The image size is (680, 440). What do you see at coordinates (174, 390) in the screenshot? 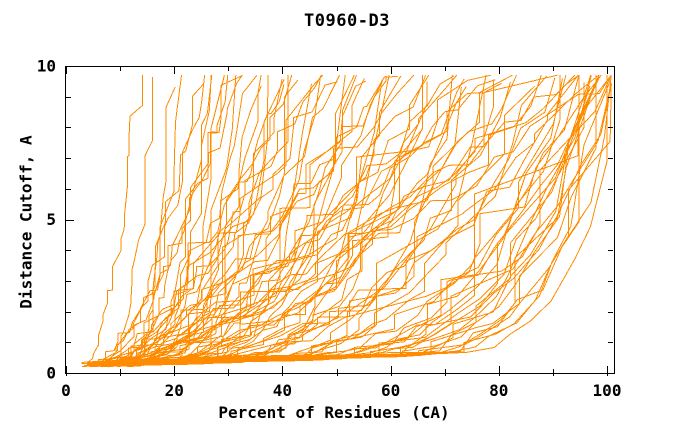
I see `x-tick-label: 20` at bounding box center [174, 390].